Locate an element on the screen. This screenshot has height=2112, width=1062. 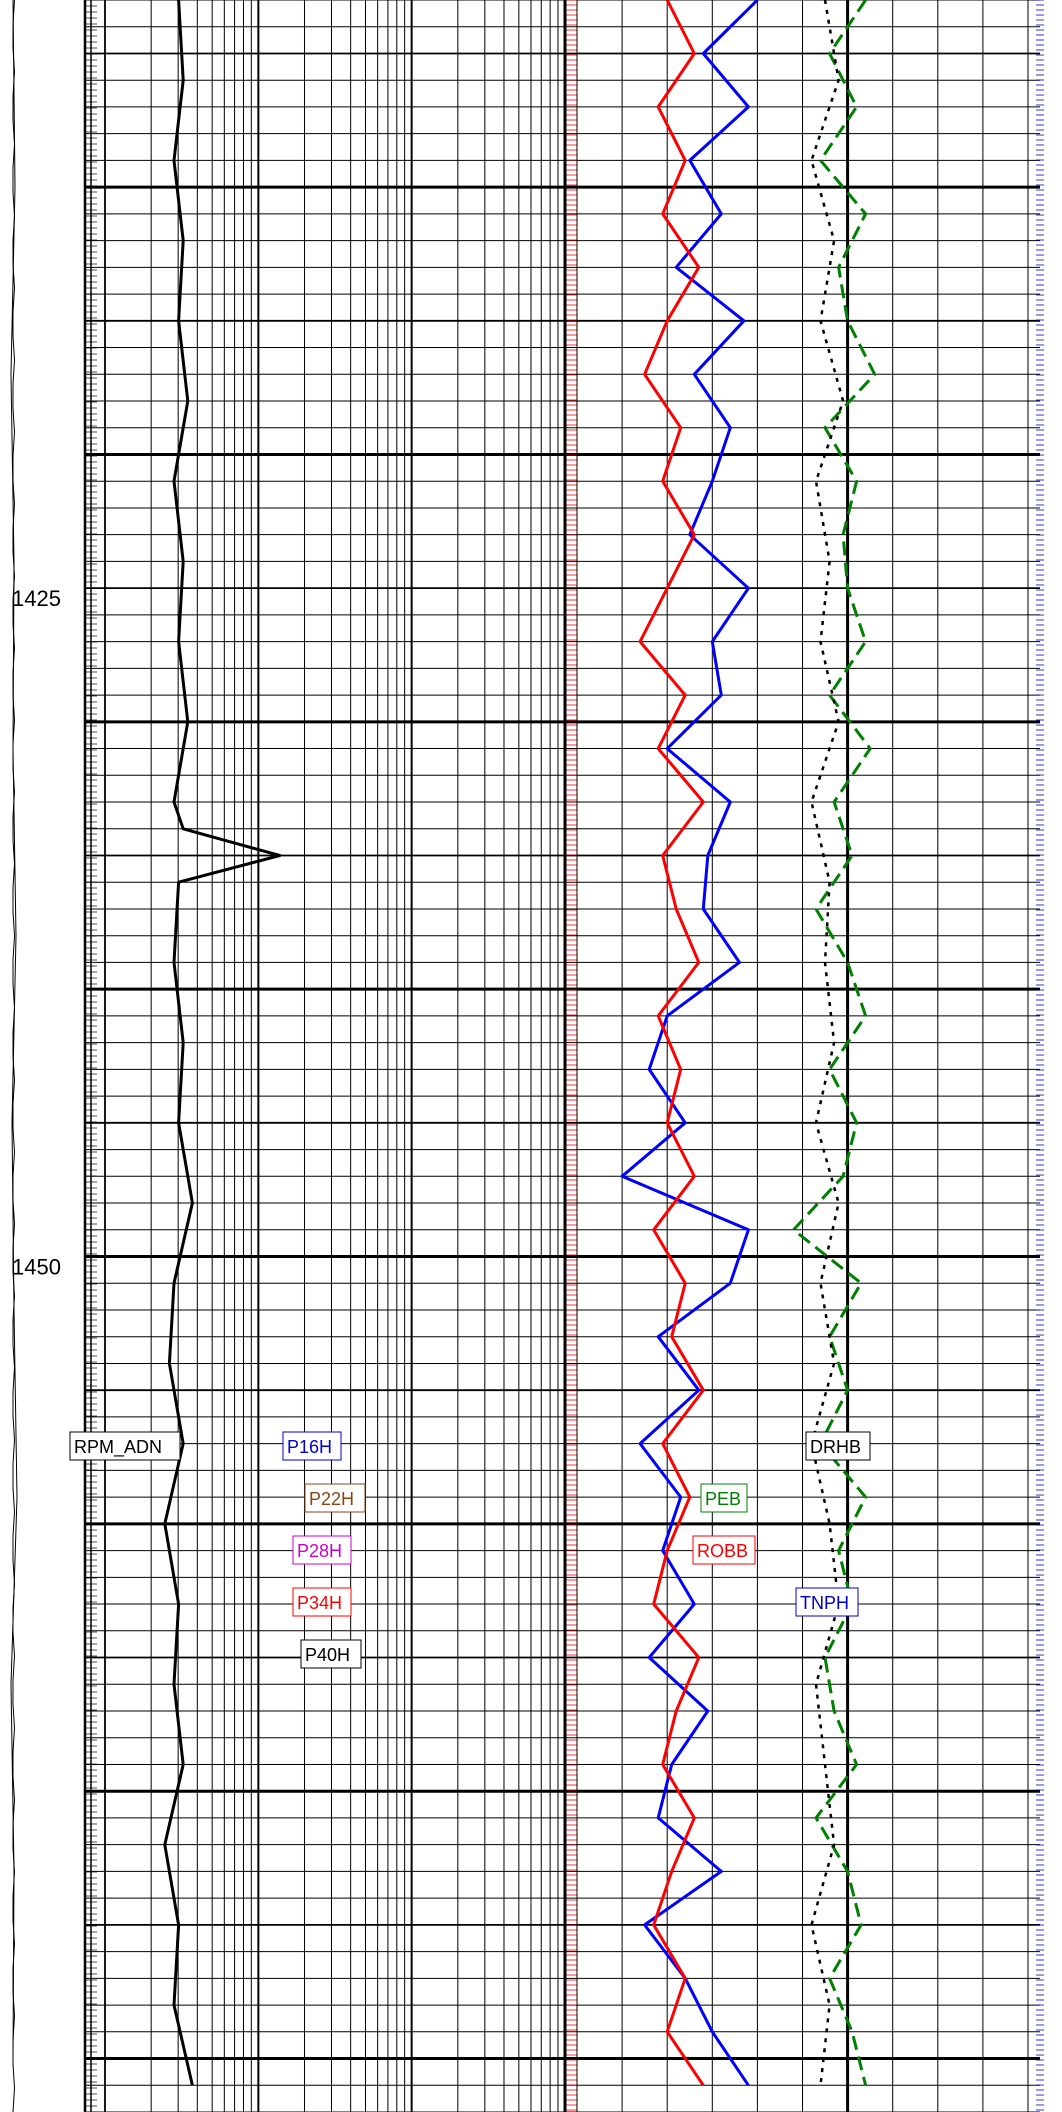
curve-label-p34h: P34H is located at coordinates (322, 1602).